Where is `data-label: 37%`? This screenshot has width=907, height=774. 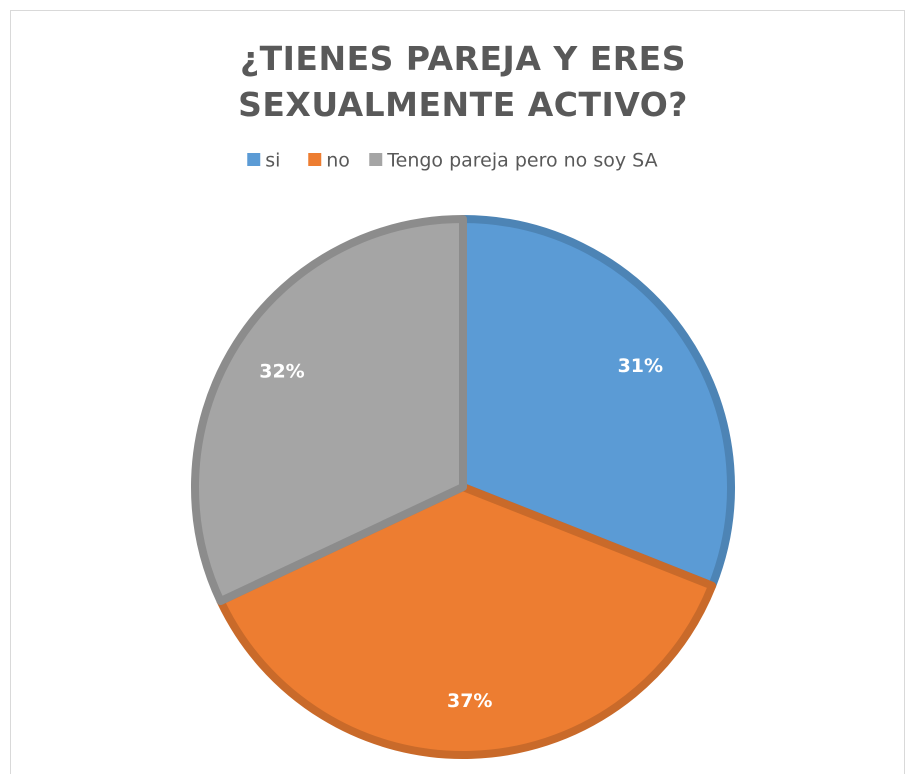 data-label: 37% is located at coordinates (469, 701).